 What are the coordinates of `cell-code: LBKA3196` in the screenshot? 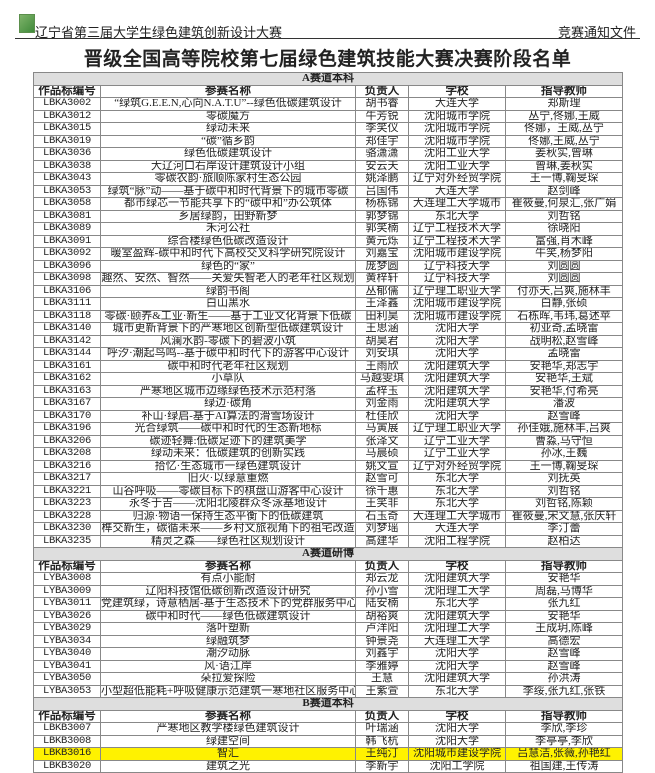 It's located at (67, 429).